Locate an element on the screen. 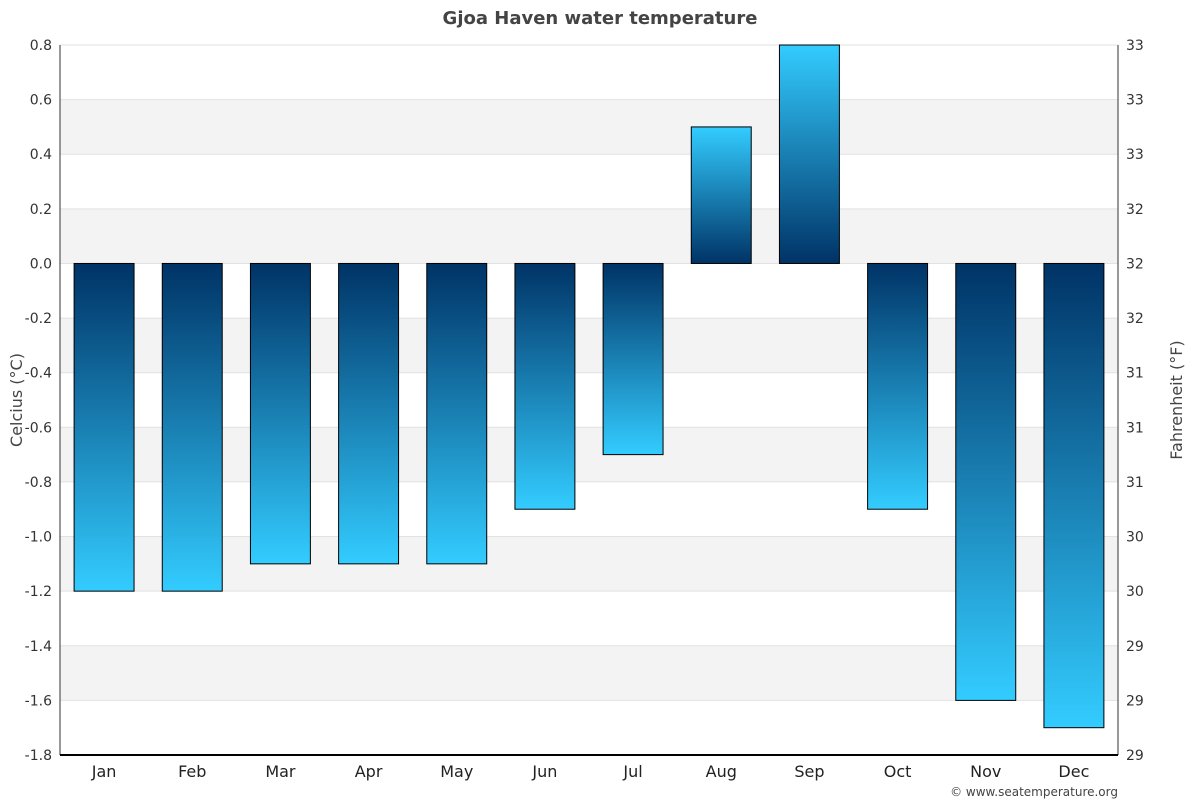 The image size is (1200, 800). bar-mar is located at coordinates (280, 413).